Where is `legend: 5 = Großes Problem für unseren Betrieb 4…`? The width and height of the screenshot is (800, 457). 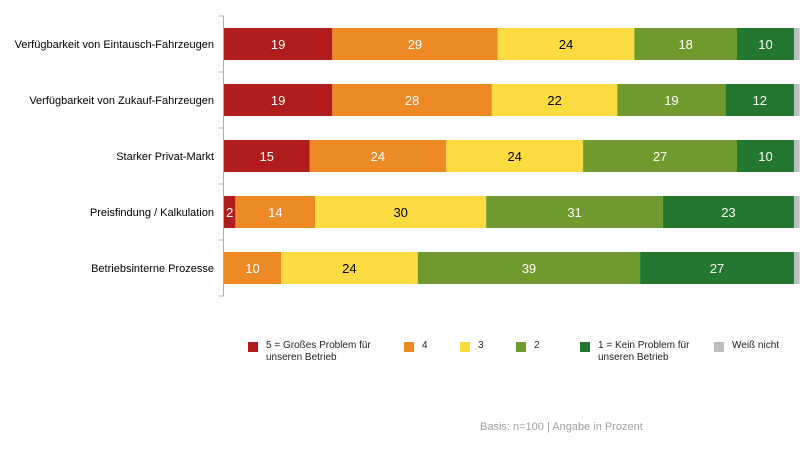 legend: 5 = Großes Problem für unseren Betrieb 4… is located at coordinates (524, 360).